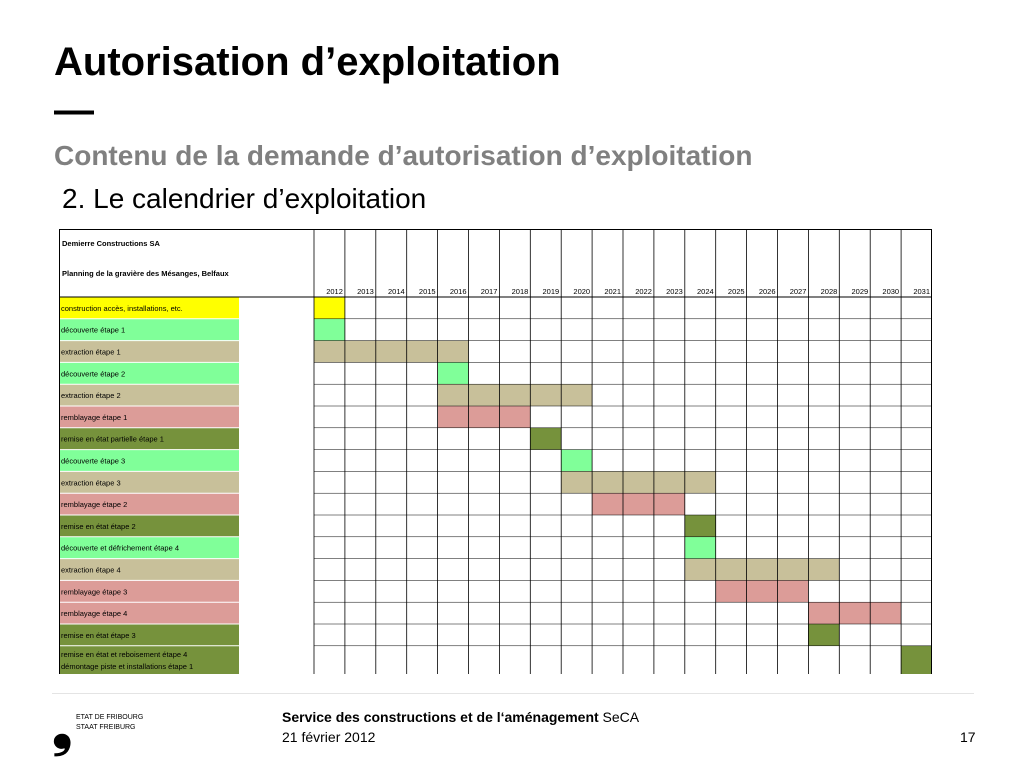 Image resolution: width=1024 pixels, height=768 pixels. What do you see at coordinates (360, 351) in the screenshot?
I see `gantt-cell-2013` at bounding box center [360, 351].